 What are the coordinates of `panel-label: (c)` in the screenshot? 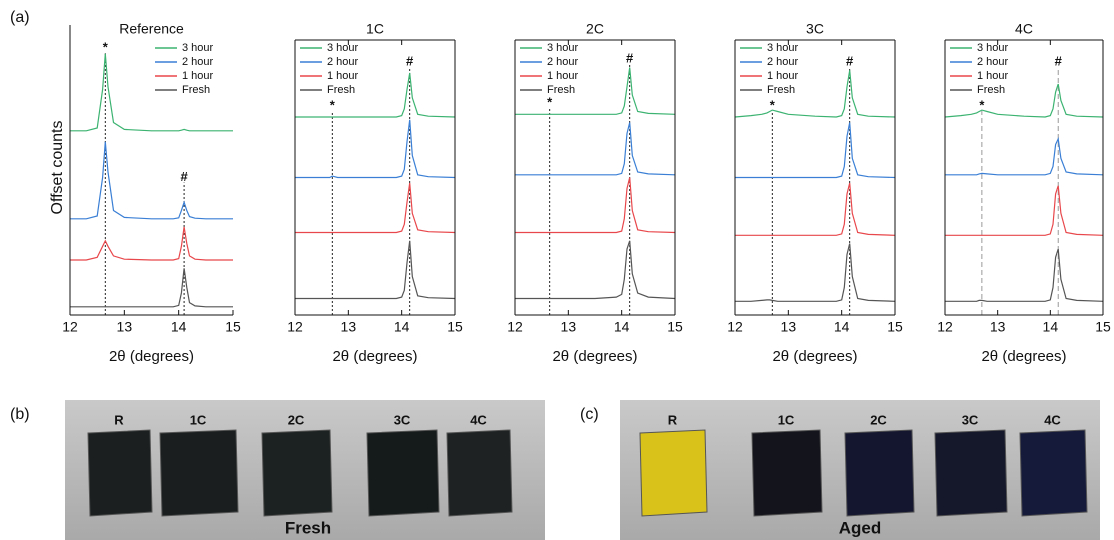 It's located at (589, 414).